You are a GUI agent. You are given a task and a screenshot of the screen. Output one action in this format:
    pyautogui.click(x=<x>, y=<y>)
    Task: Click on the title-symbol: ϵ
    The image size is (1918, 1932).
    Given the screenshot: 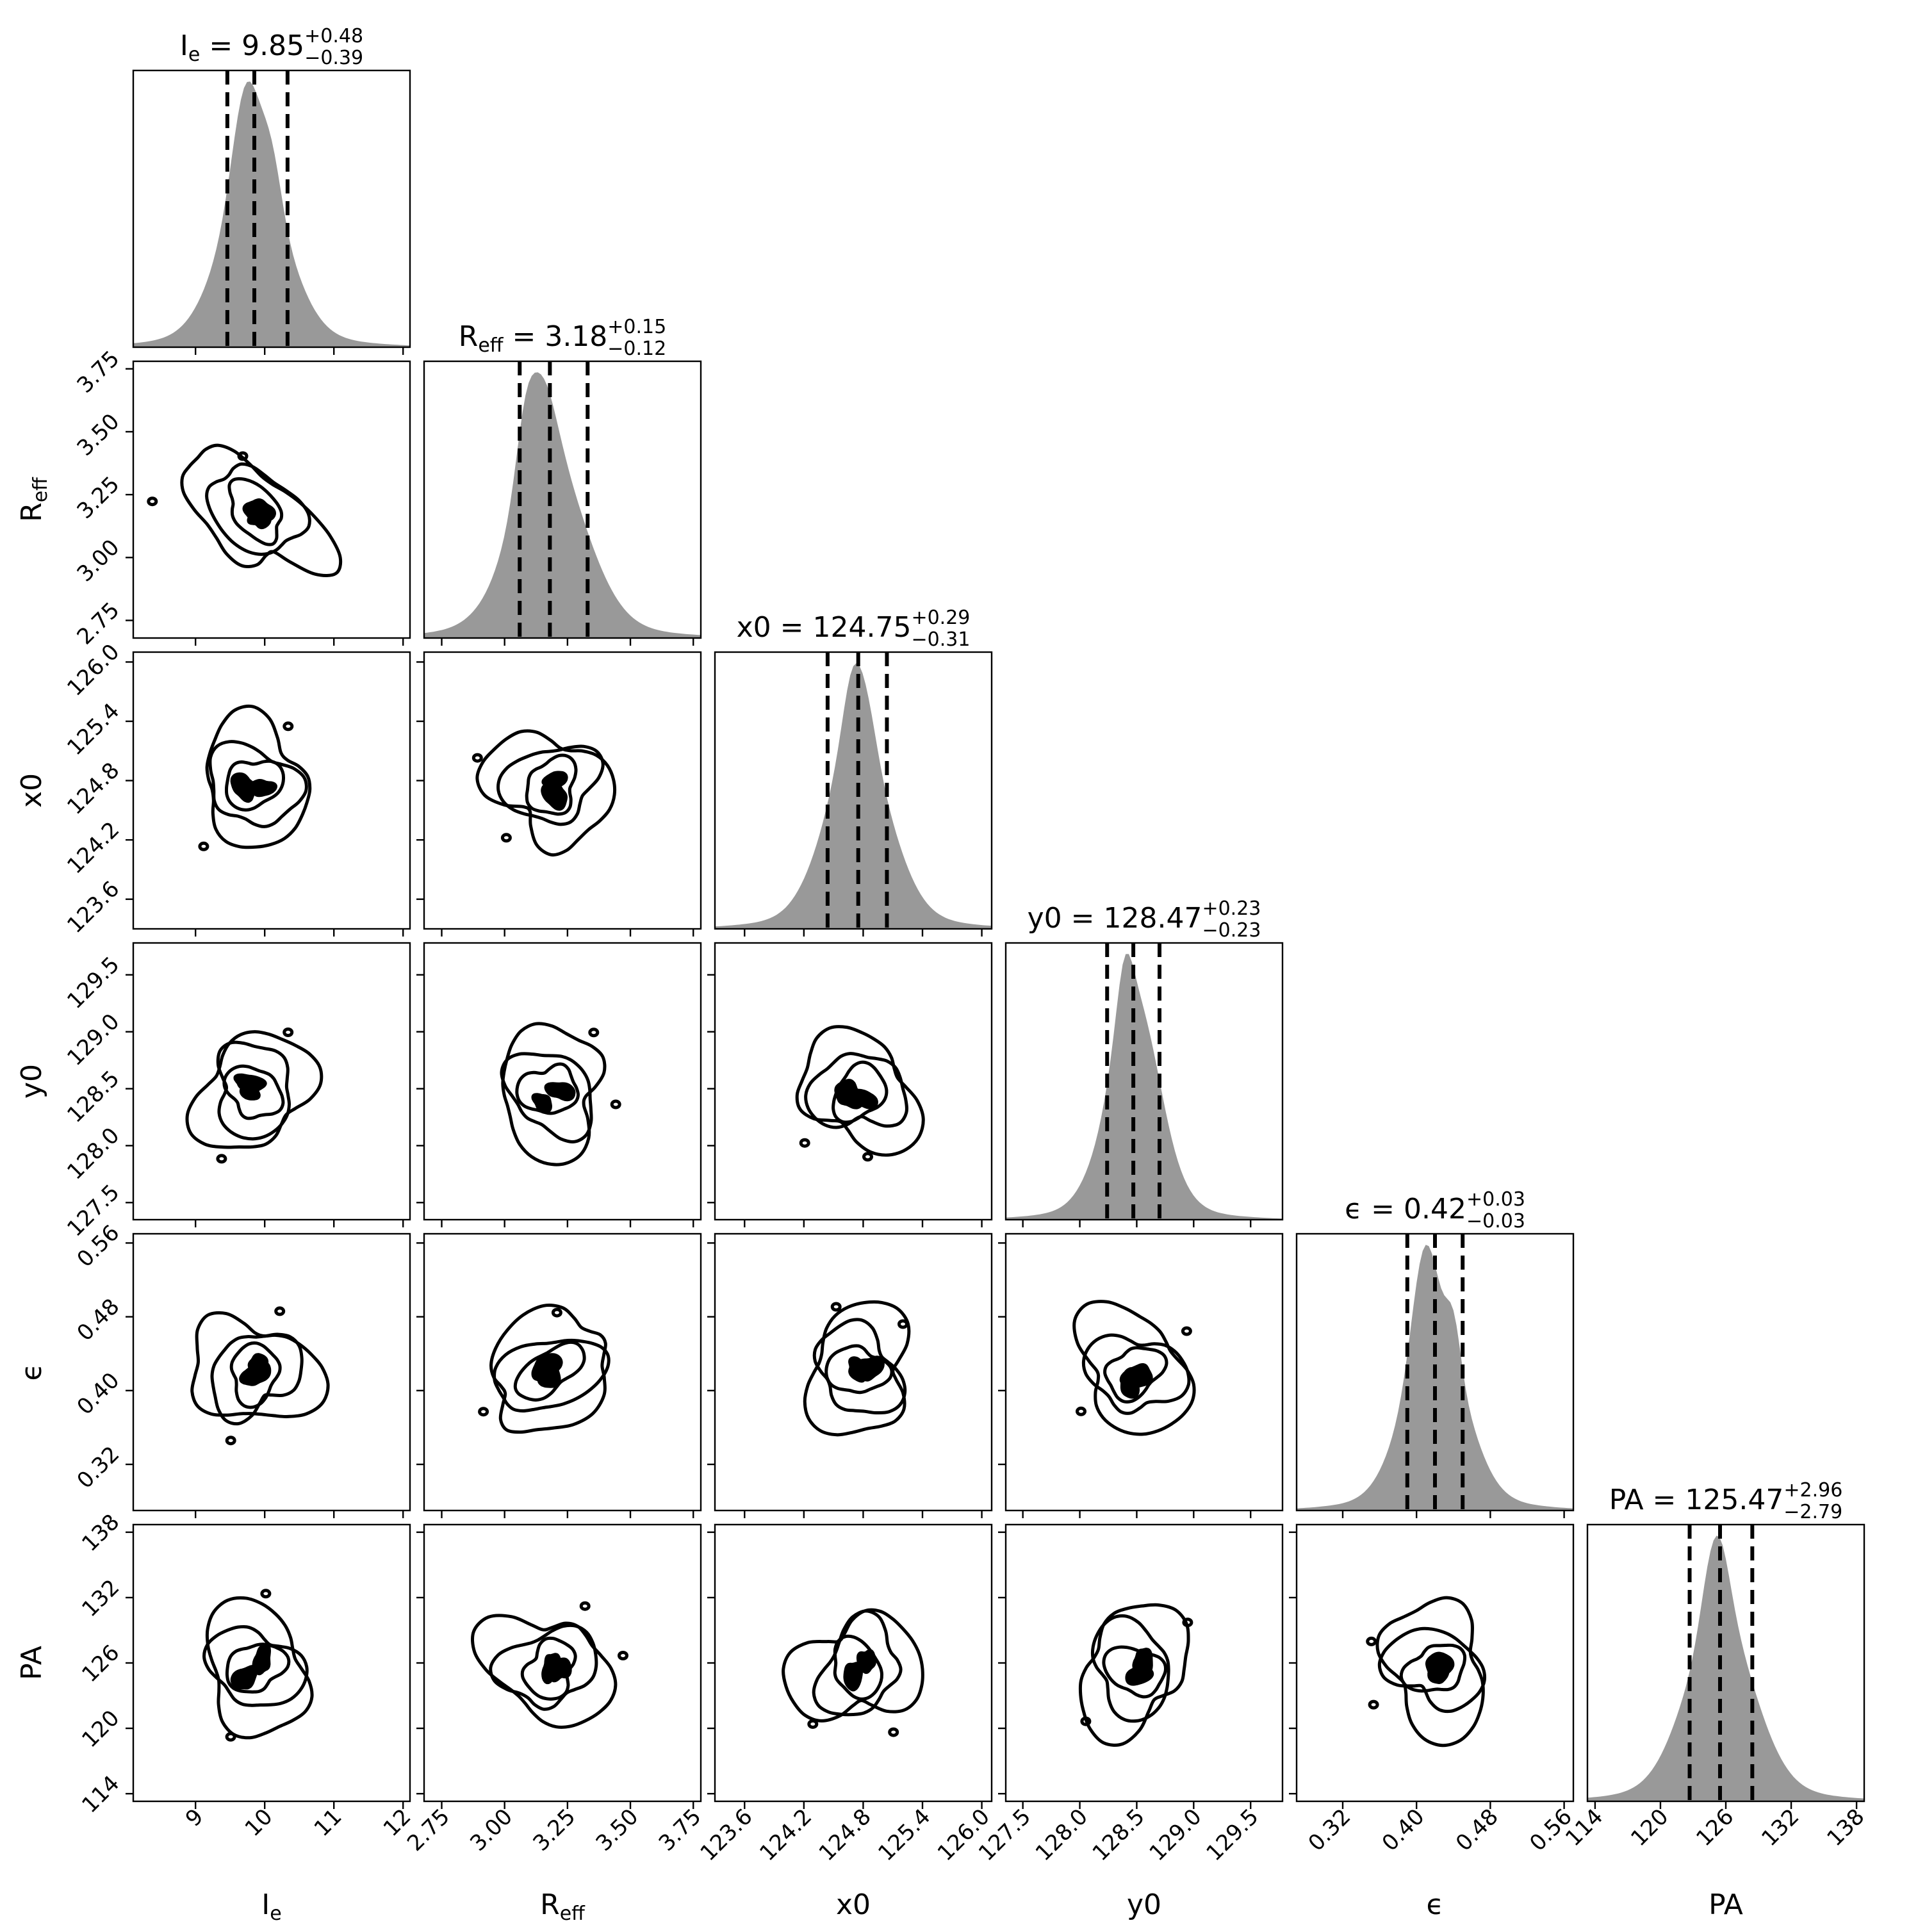 What is the action you would take?
    pyautogui.click(x=1353, y=1209)
    